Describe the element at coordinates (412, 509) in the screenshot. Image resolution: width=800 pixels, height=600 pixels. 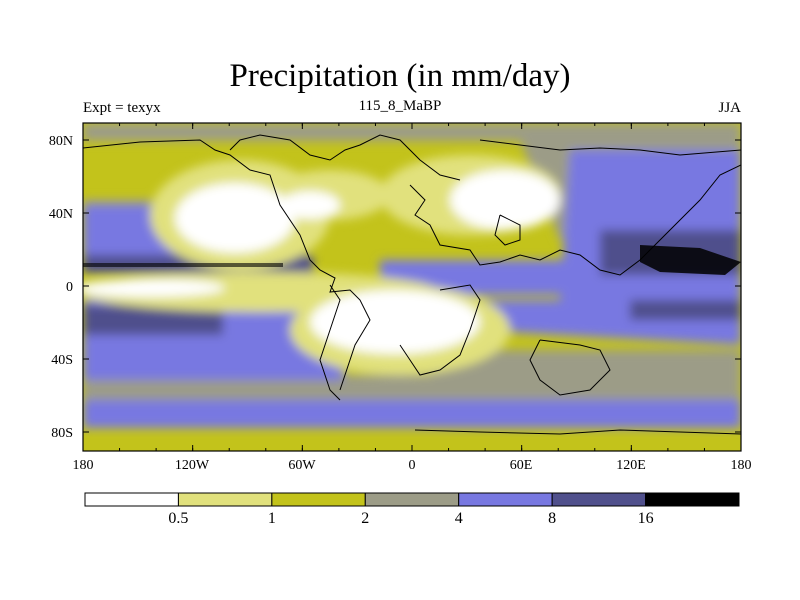
I see `colorbar: 0.5 1 2 4 8 16` at that location.